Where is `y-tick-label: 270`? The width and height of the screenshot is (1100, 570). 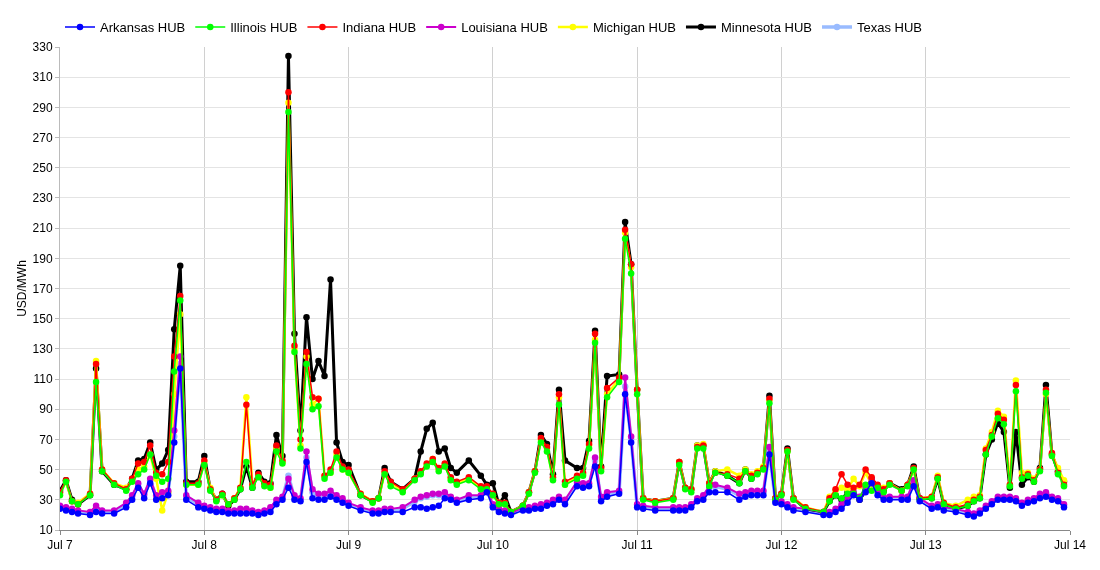 y-tick-label: 270 is located at coordinates (42, 137).